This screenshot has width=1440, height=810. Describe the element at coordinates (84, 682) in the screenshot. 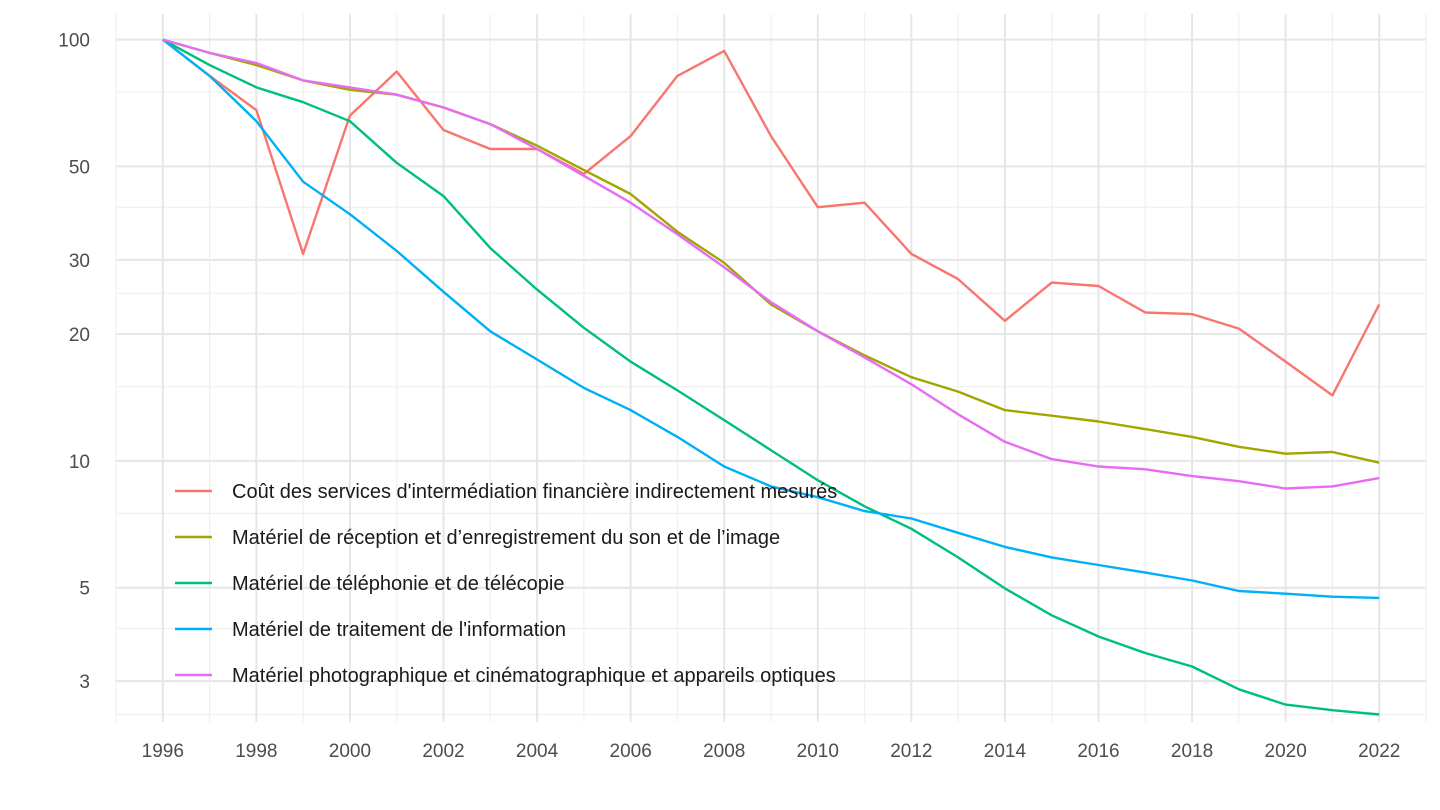

I see `y-tick-label: 3` at that location.